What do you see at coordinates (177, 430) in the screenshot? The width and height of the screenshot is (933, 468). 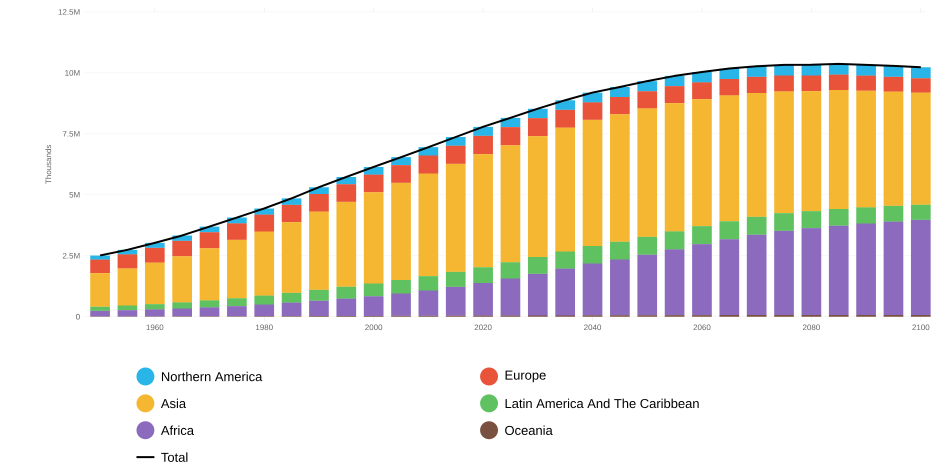 I see `legend-label: Africa` at bounding box center [177, 430].